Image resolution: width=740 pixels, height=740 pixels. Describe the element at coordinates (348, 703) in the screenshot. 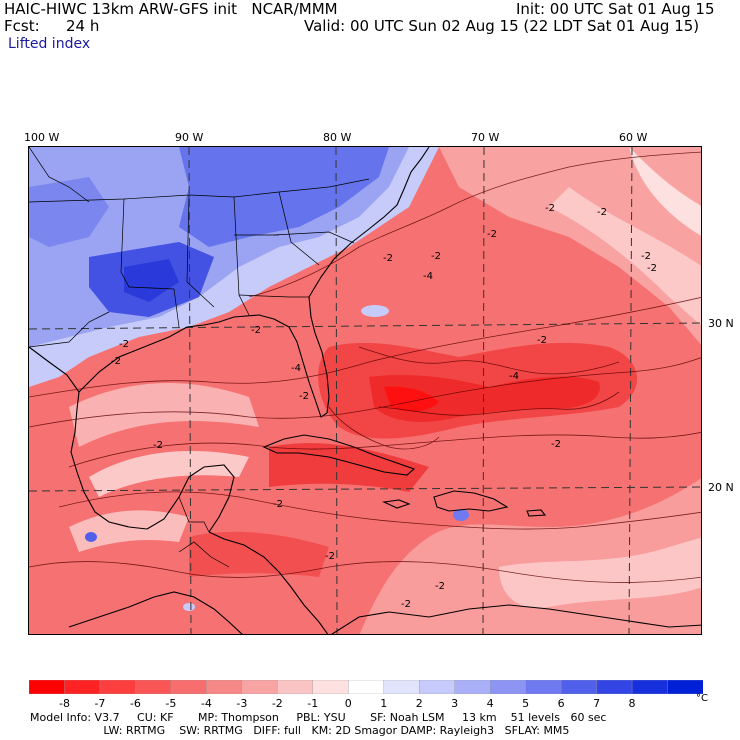

I see `colorbar-tick: 0` at that location.